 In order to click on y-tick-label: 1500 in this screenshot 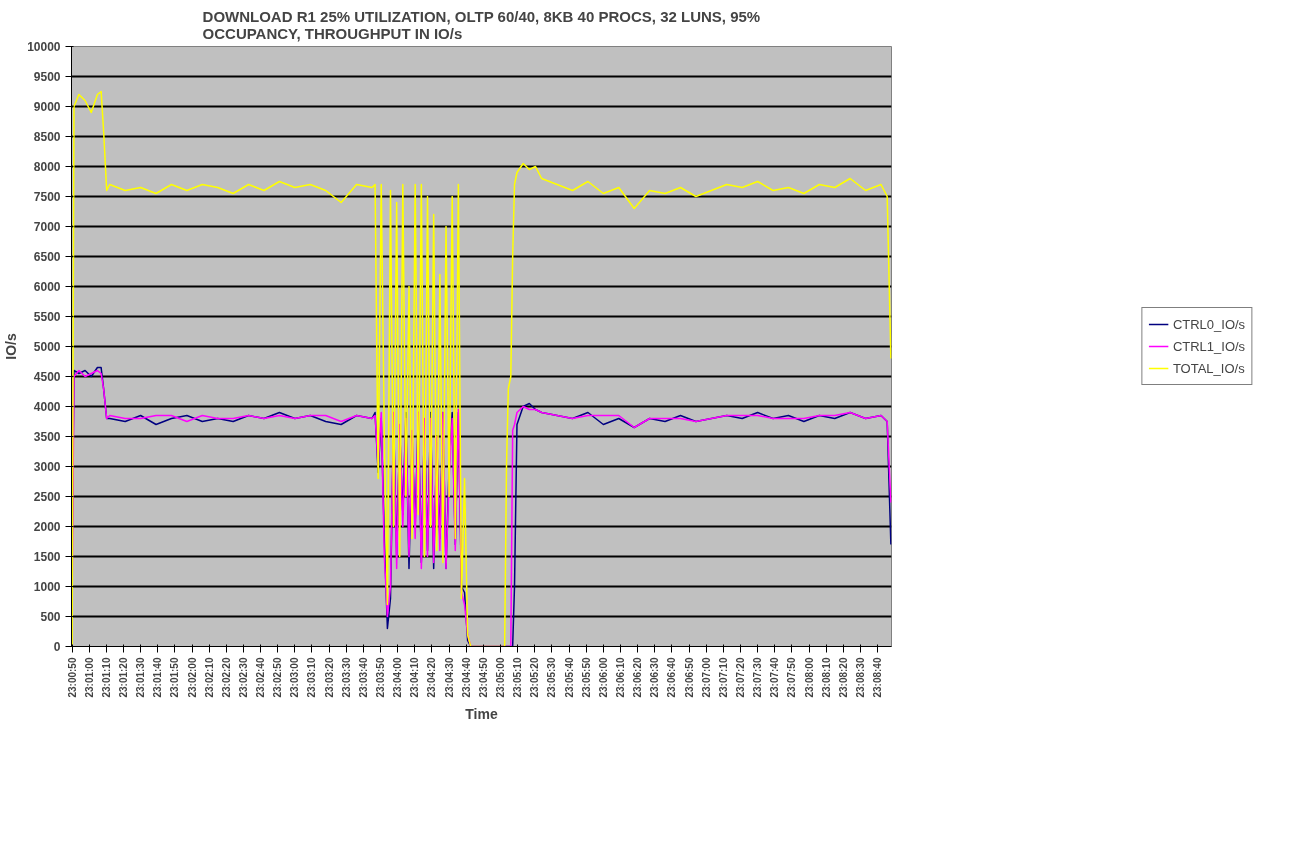, I will do `click(47, 557)`.